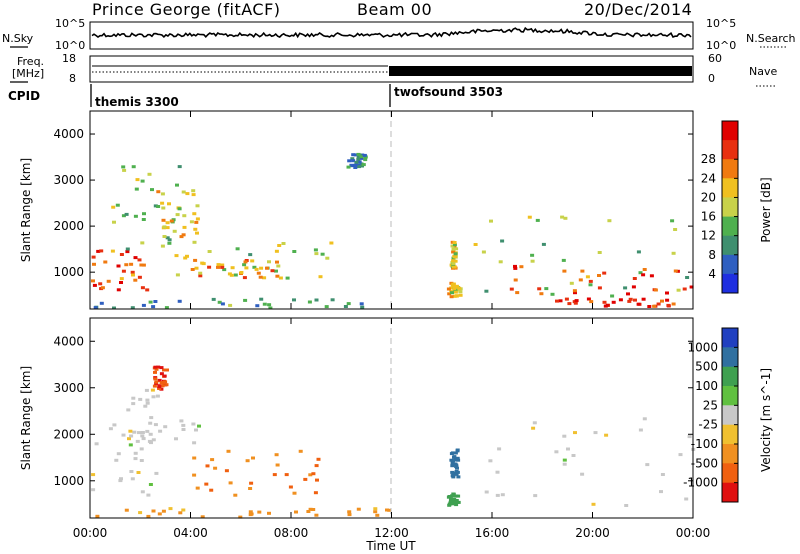  What do you see at coordinates (721, 23) in the screenshot?
I see `noise-right-tick-top: 10^5` at bounding box center [721, 23].